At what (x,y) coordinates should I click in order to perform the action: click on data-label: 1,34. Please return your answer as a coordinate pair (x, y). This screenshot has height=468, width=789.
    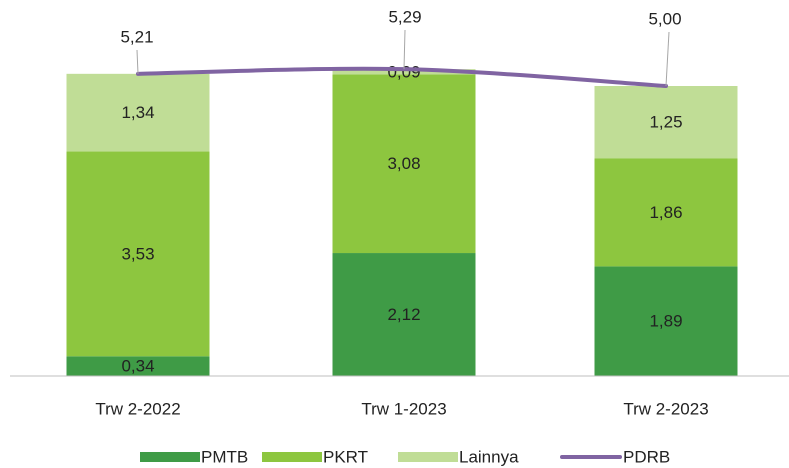
    Looking at the image, I should click on (137, 112).